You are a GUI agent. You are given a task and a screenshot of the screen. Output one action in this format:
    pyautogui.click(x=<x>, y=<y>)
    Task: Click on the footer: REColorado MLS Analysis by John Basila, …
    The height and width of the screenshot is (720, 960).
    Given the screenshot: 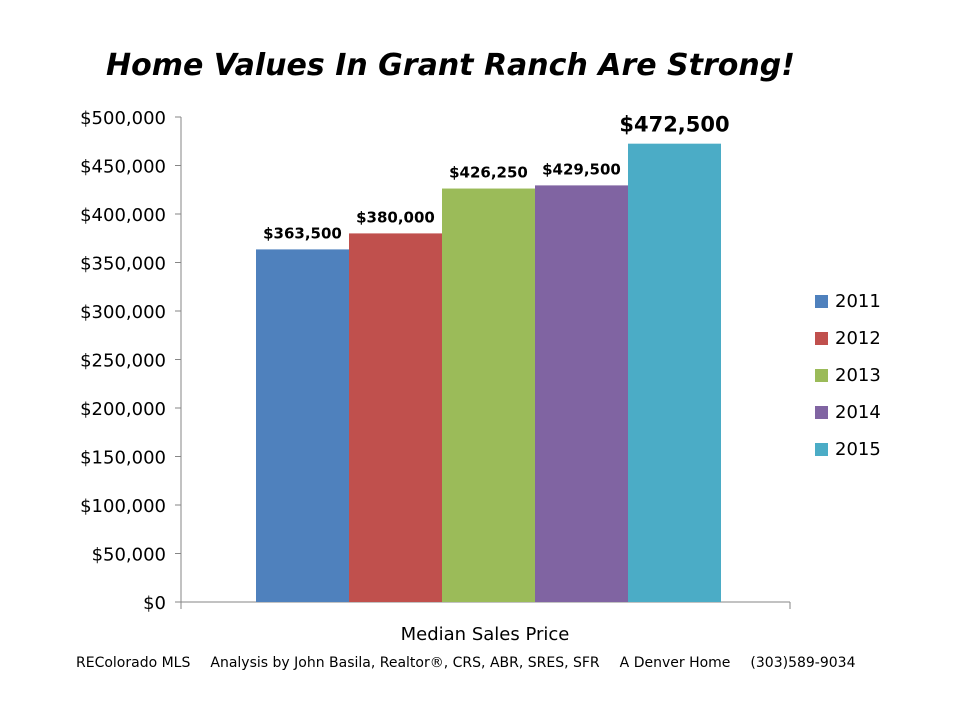 What is the action you would take?
    pyautogui.click(x=496, y=663)
    